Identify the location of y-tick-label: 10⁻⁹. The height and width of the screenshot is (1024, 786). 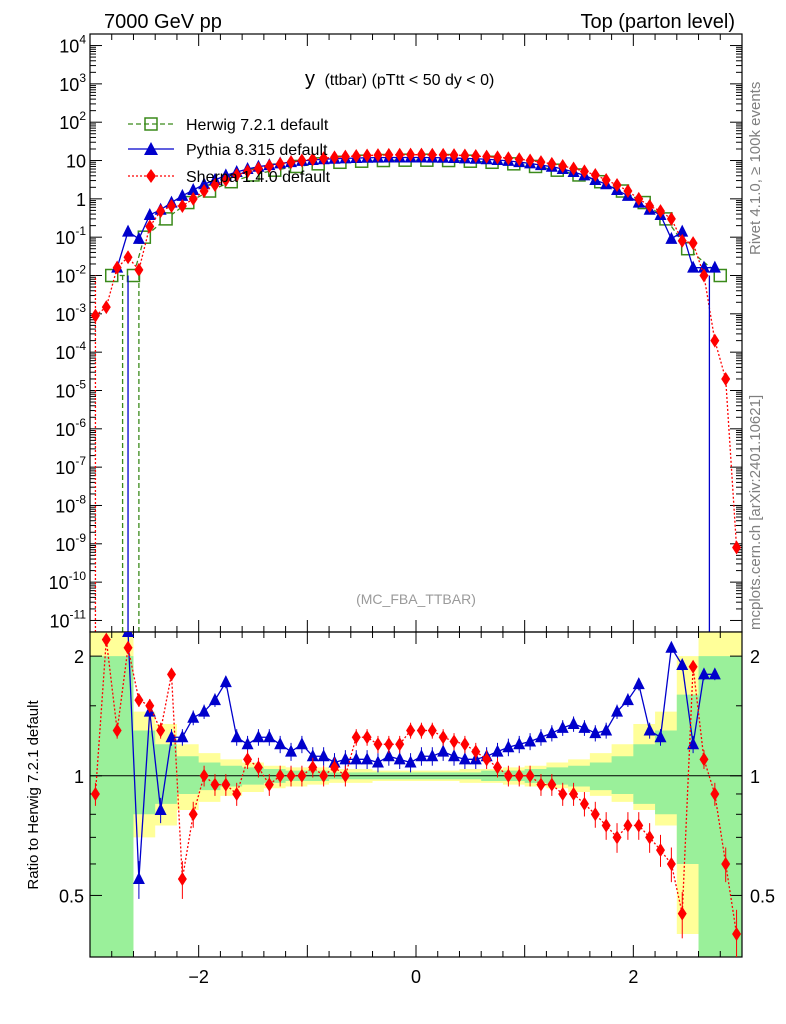
(70, 543).